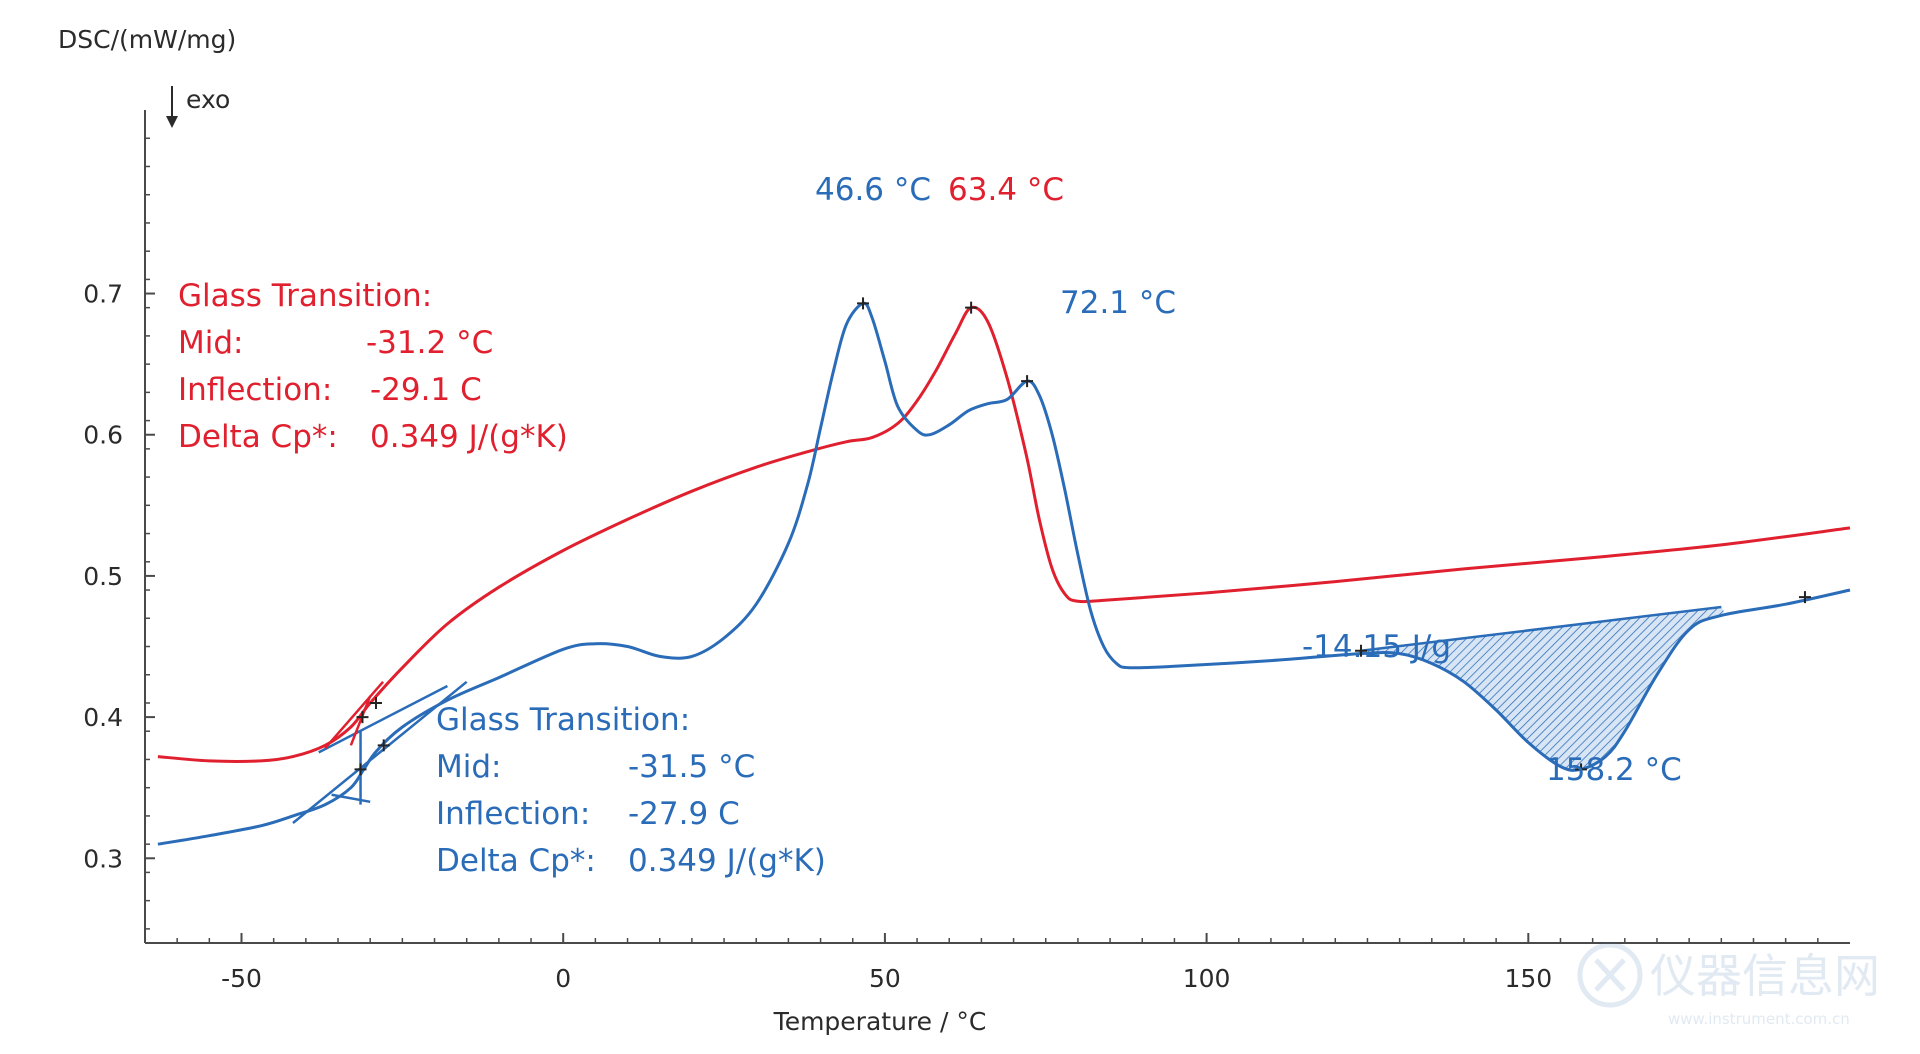 The image size is (1920, 1054). What do you see at coordinates (513, 814) in the screenshot?
I see `blue-inflection-label: Inflection:` at bounding box center [513, 814].